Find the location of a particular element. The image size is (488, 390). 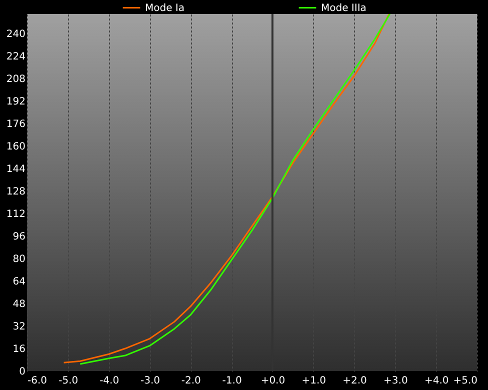

y-tick-label: 96 is located at coordinates (19, 237).